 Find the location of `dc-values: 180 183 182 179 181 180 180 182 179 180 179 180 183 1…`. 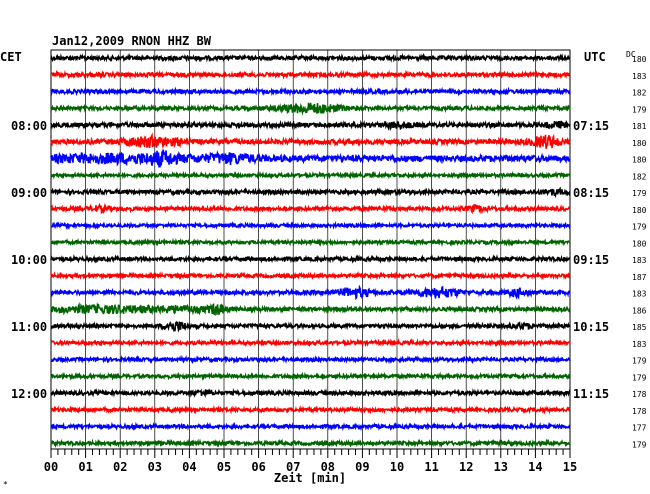

dc-values: 180 183 182 179 181 180 180 182 179 180 179 180 183 1… is located at coordinates (639, 252).